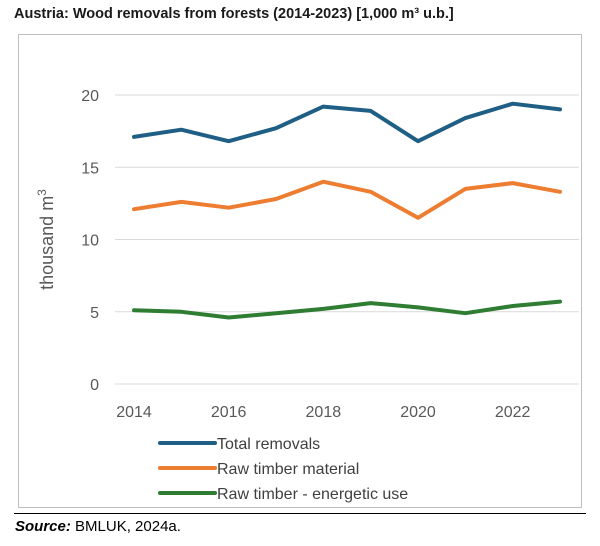  I want to click on data-point-2-2018, so click(323, 309).